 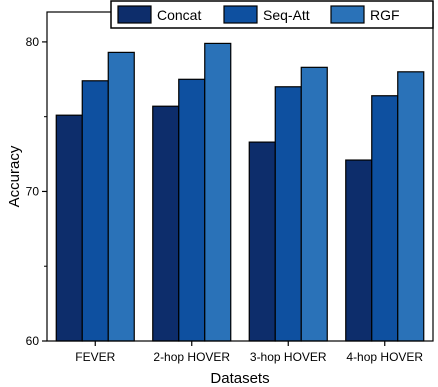 I want to click on y-axis-title: Accuracy, so click(x=14, y=176).